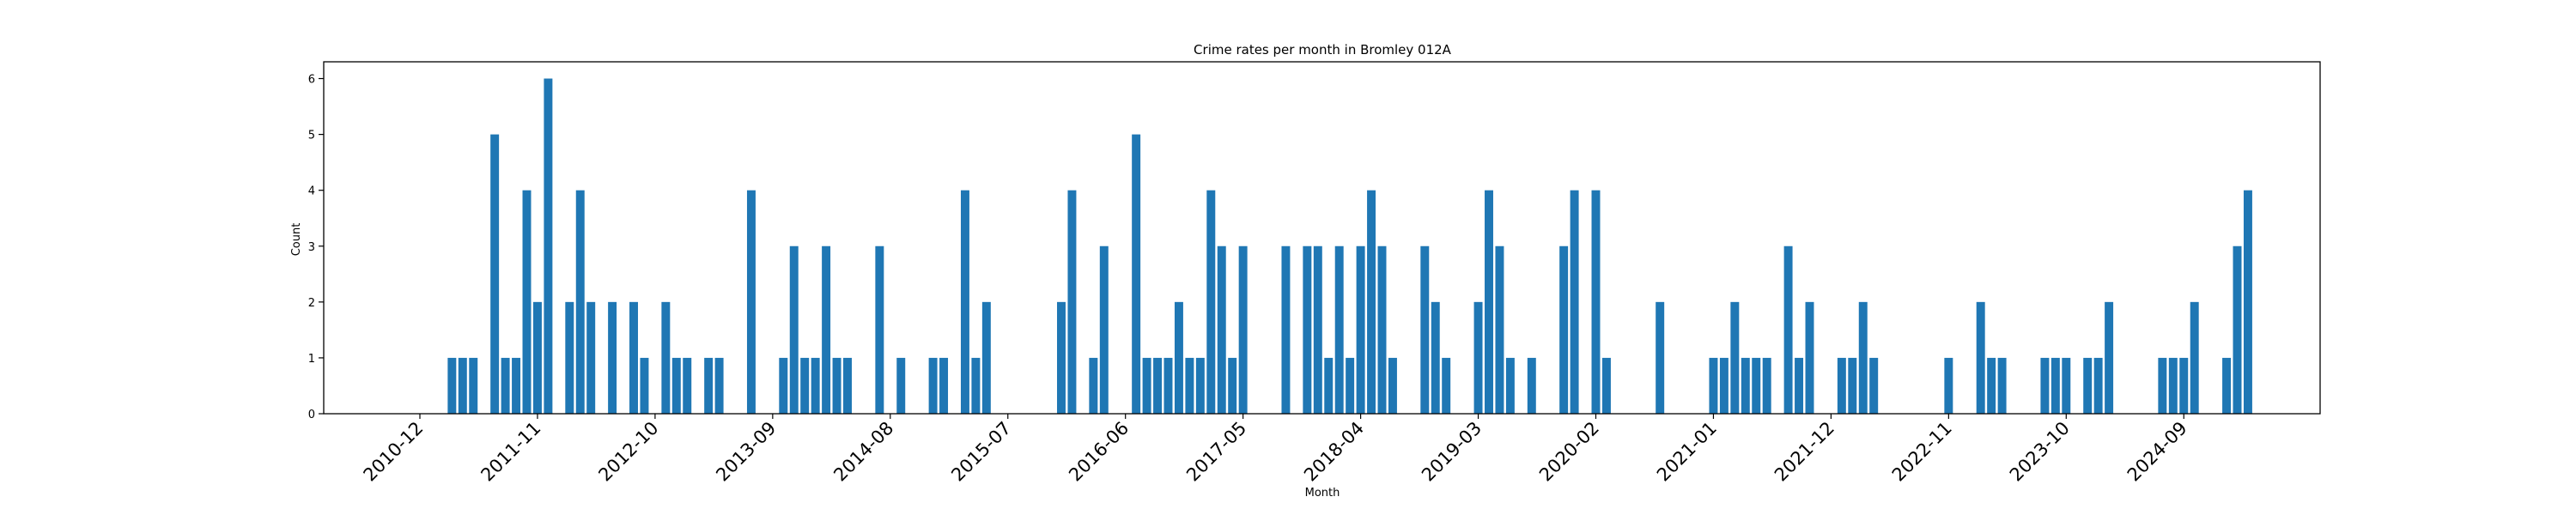 This screenshot has height=515, width=2576. I want to click on x-tick-label: 2024-09, so click(2157, 452).